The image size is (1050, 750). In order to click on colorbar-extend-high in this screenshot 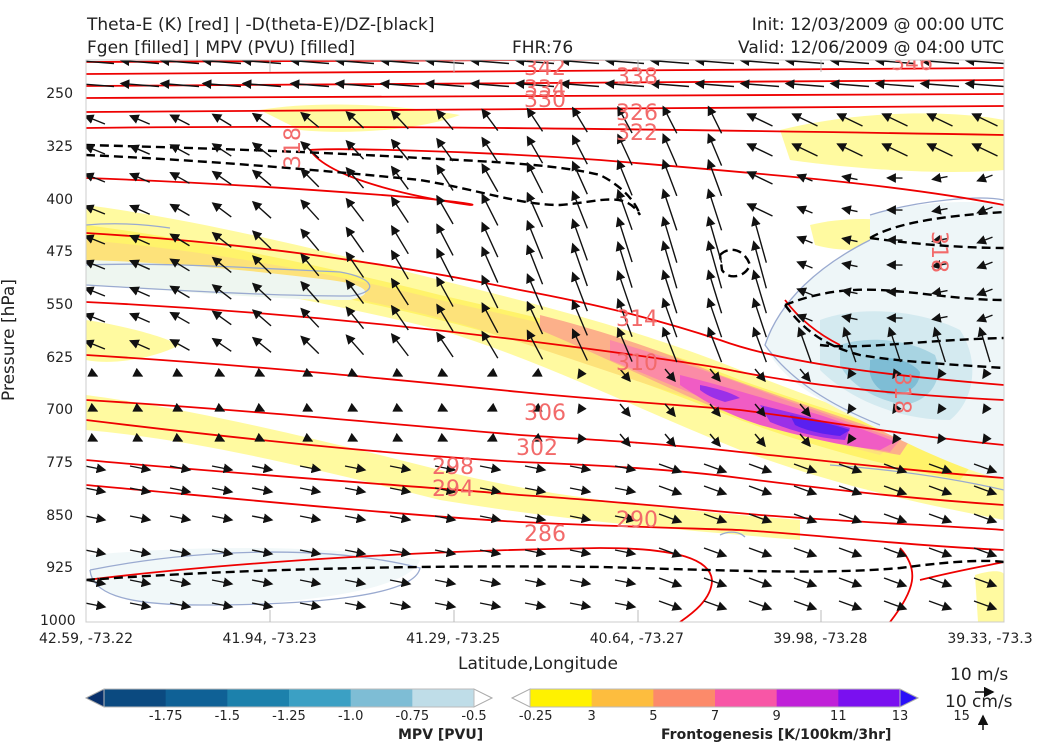, I will do `click(909, 698)`.